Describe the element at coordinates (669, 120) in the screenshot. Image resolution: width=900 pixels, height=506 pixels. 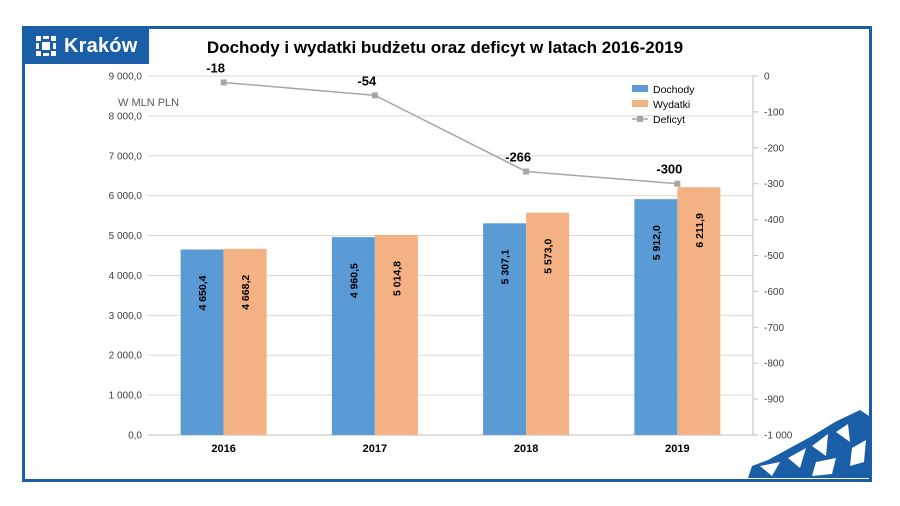
I see `deficyt-legend-label: Deficyt` at that location.